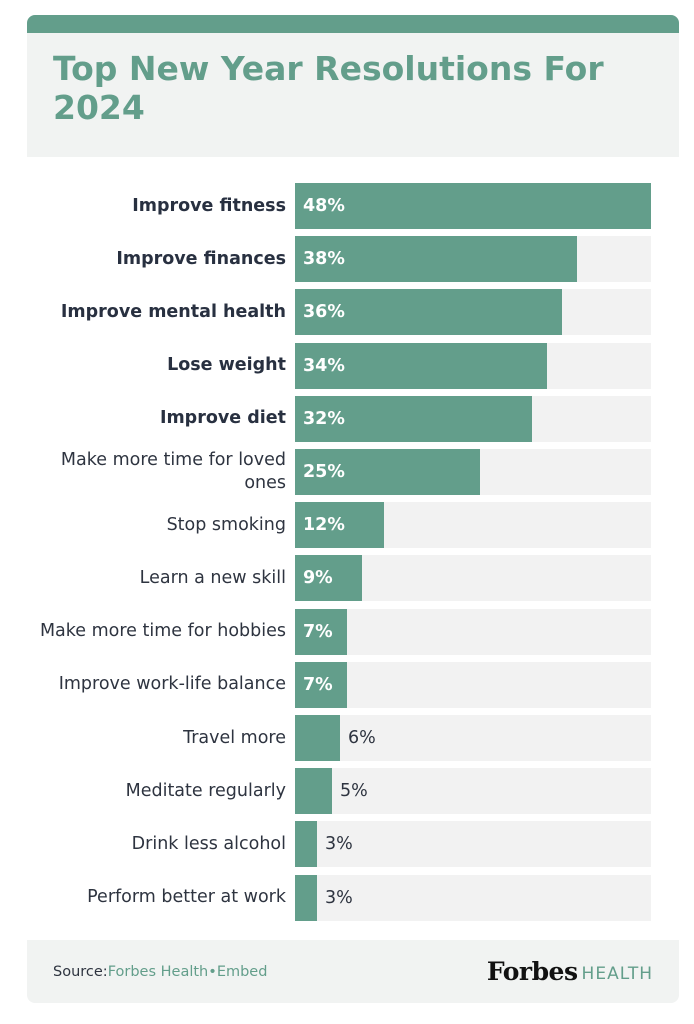  Describe the element at coordinates (532, 971) in the screenshot. I see `brand-name: Forbes` at that location.